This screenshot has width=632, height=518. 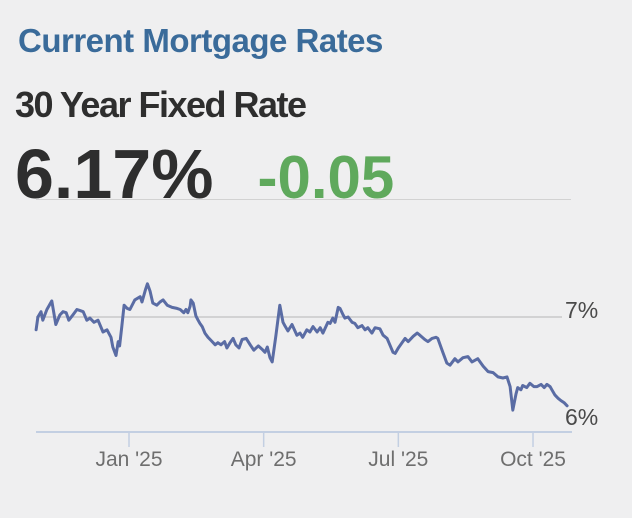 I want to click on x-axis-label-jul25: Jul '25, so click(x=398, y=459).